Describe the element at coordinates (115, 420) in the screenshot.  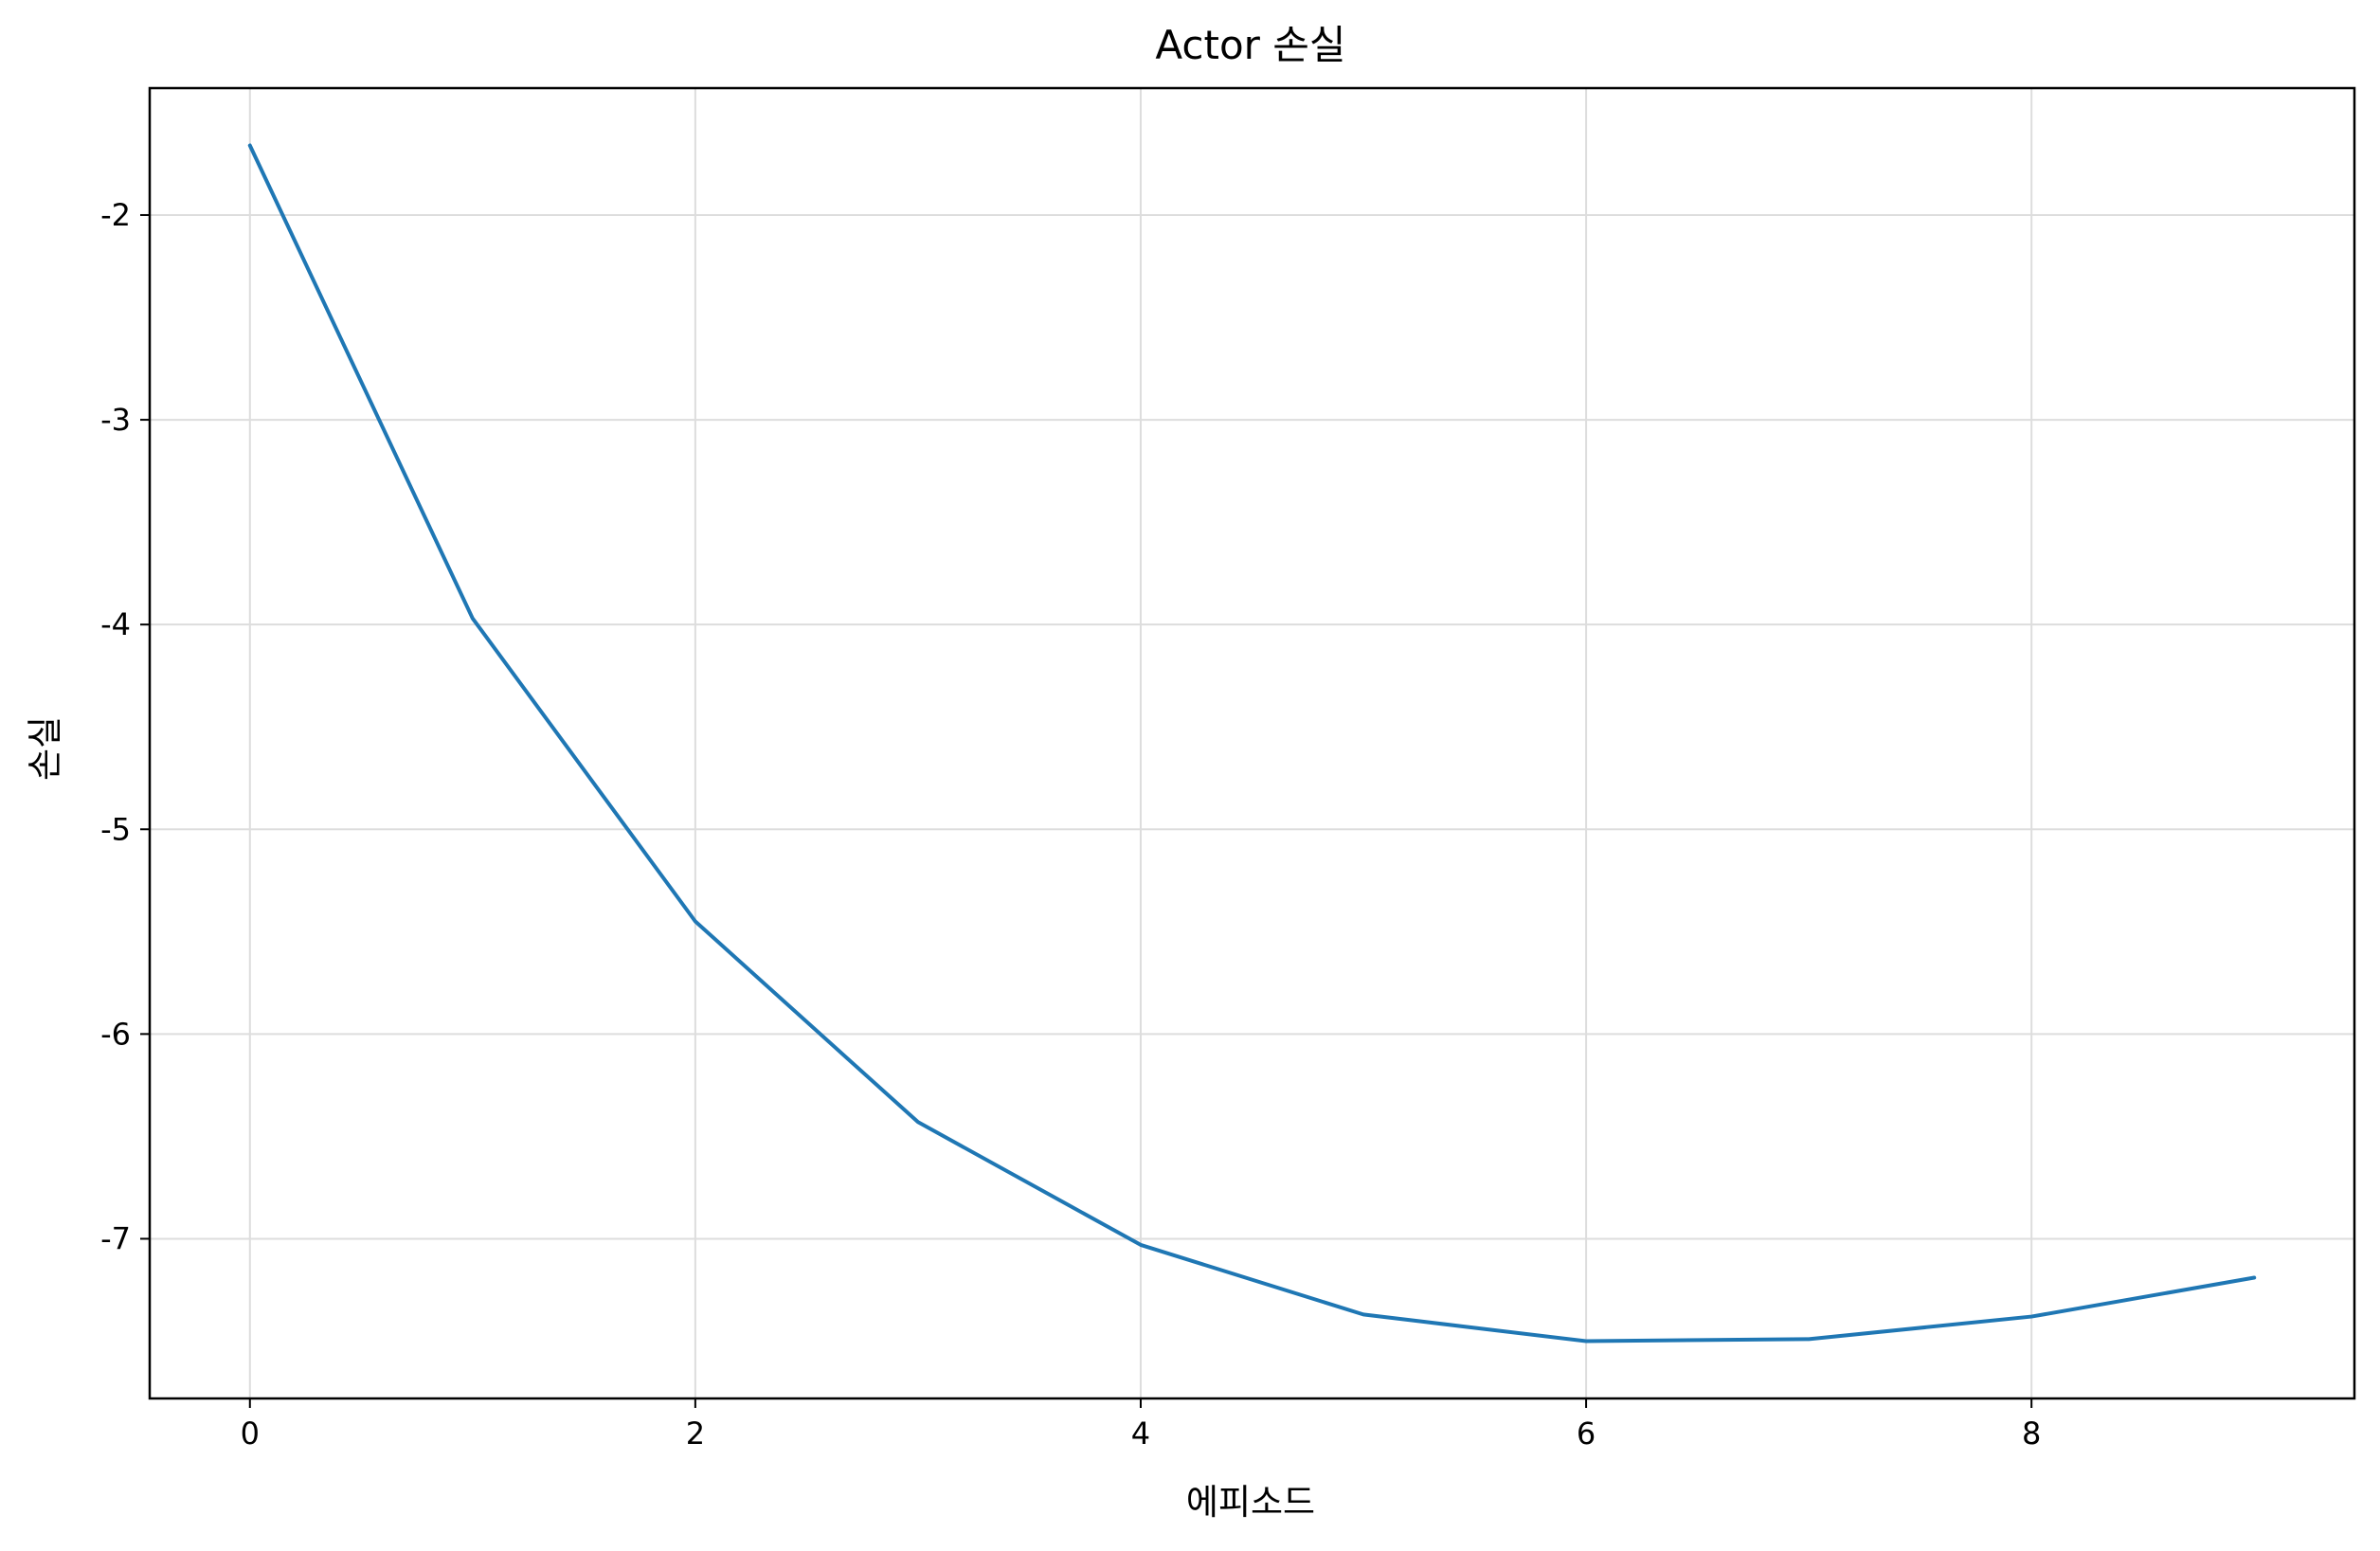
I see `y-tick-label: -3` at that location.